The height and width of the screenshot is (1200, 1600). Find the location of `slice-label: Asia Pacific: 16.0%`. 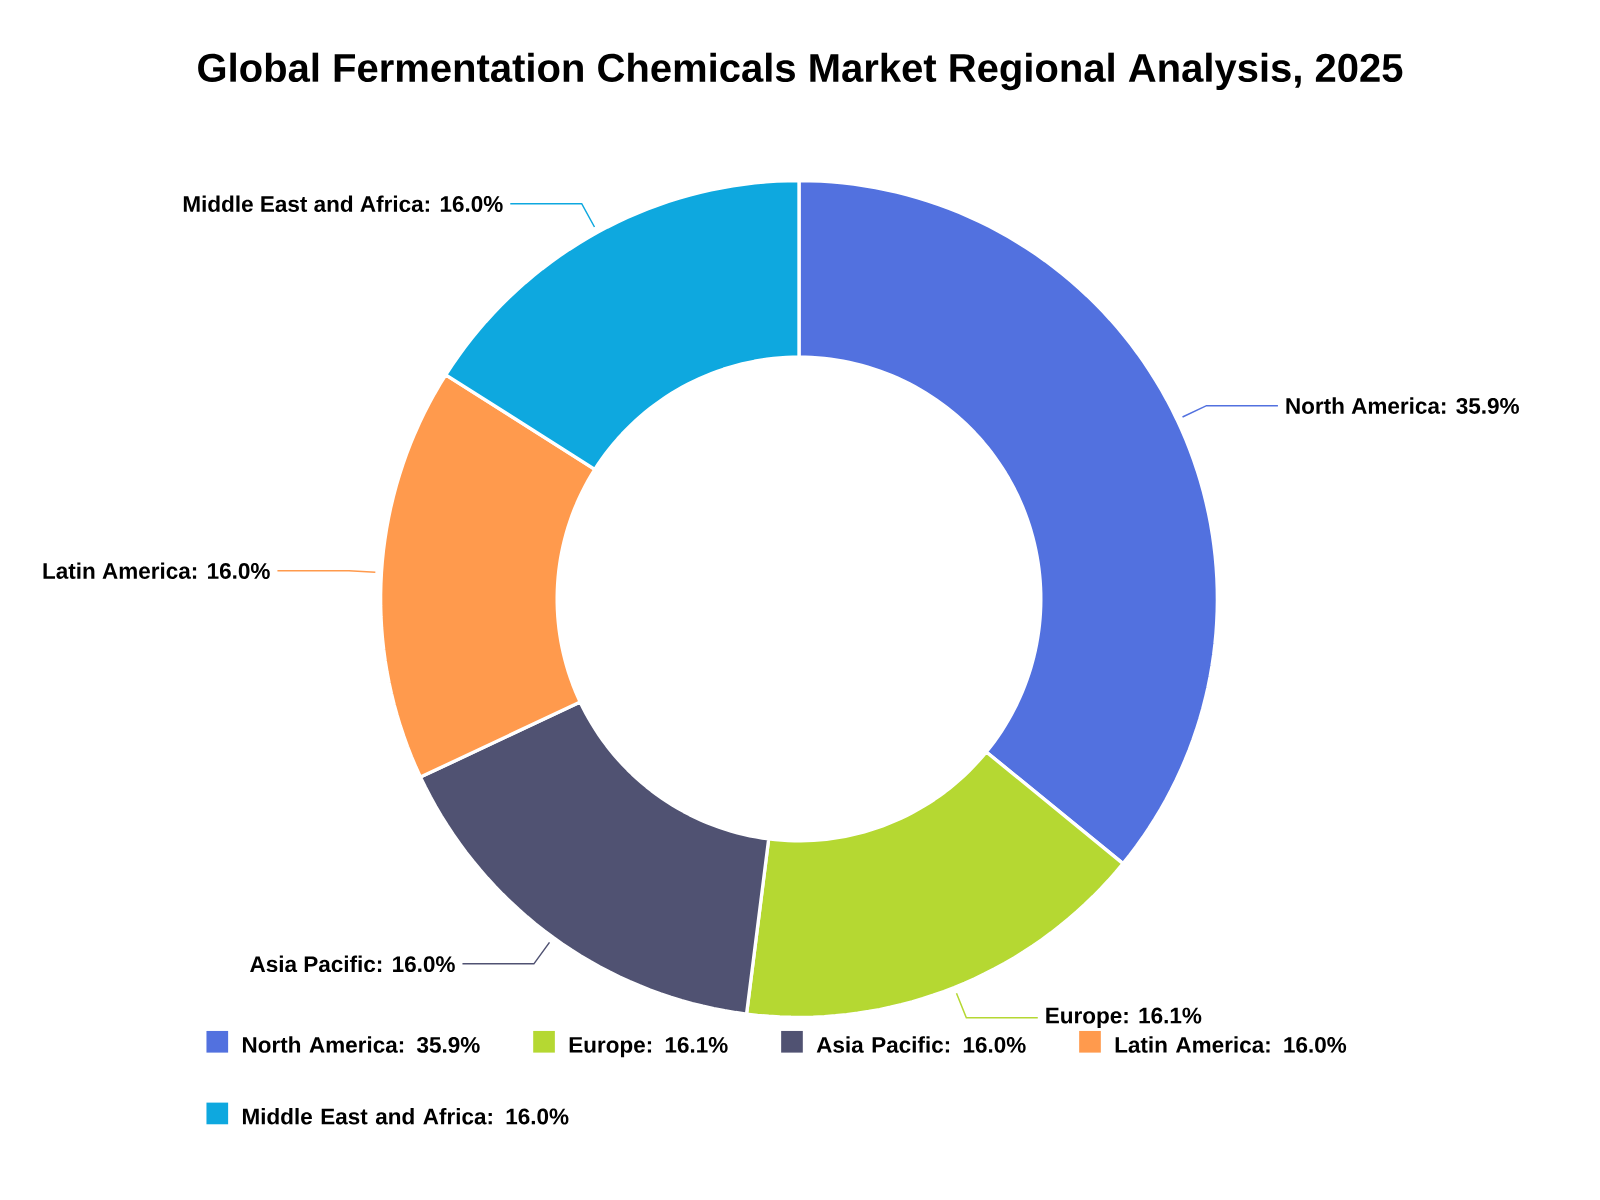

slice-label: Asia Pacific: 16.0% is located at coordinates (352, 964).